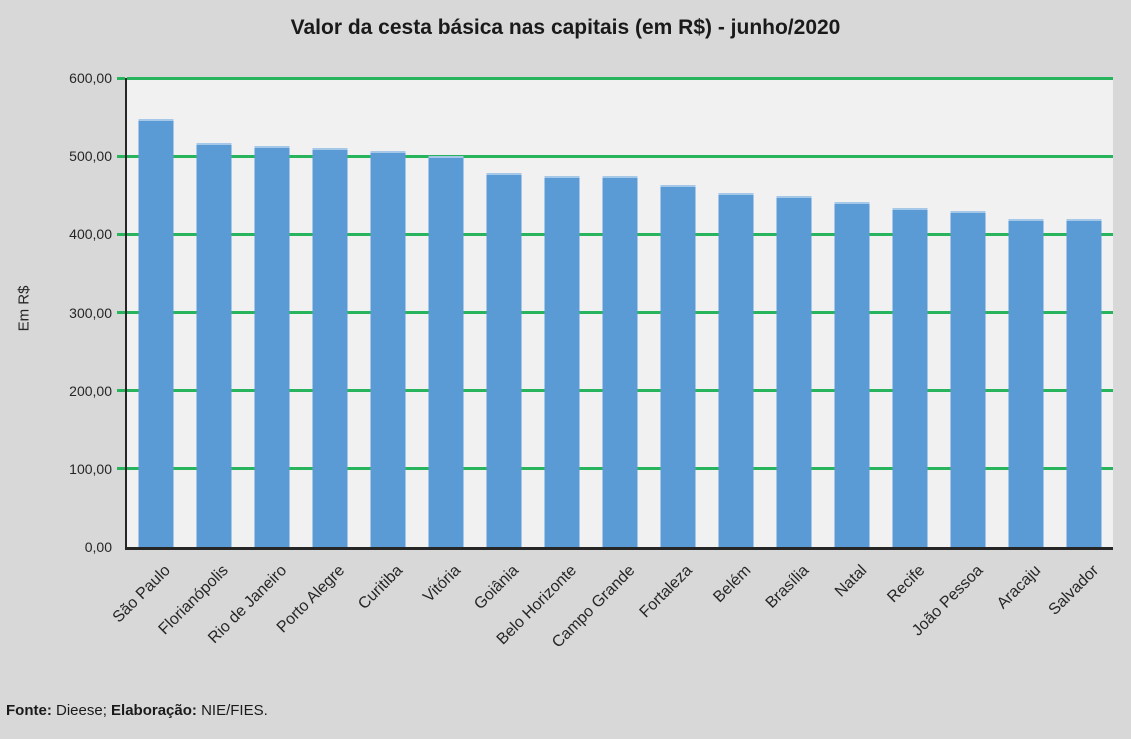 The height and width of the screenshot is (739, 1131). I want to click on bar-recife, so click(910, 377).